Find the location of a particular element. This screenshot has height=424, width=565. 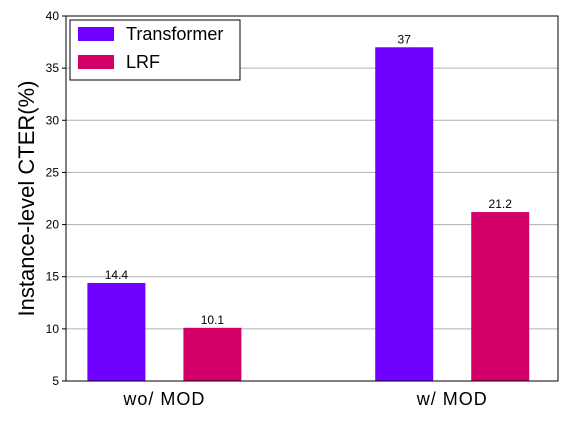

y-tick-label: 25 is located at coordinates (53, 172).